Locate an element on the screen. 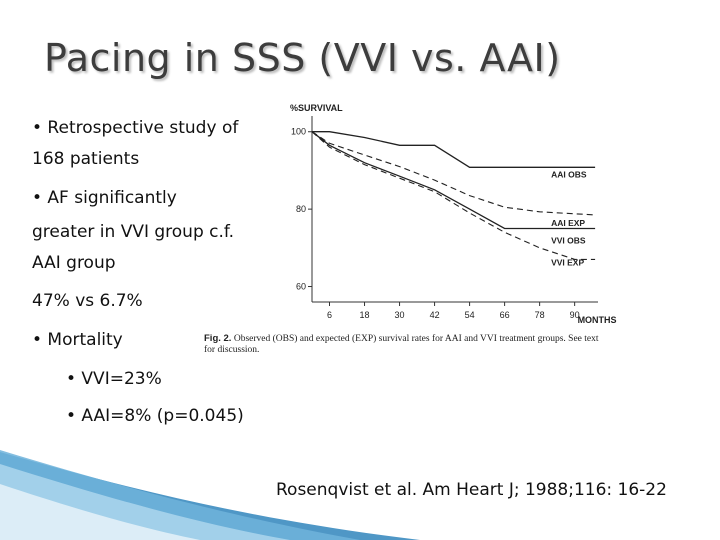  series-line-vvi-obs is located at coordinates (453, 180).